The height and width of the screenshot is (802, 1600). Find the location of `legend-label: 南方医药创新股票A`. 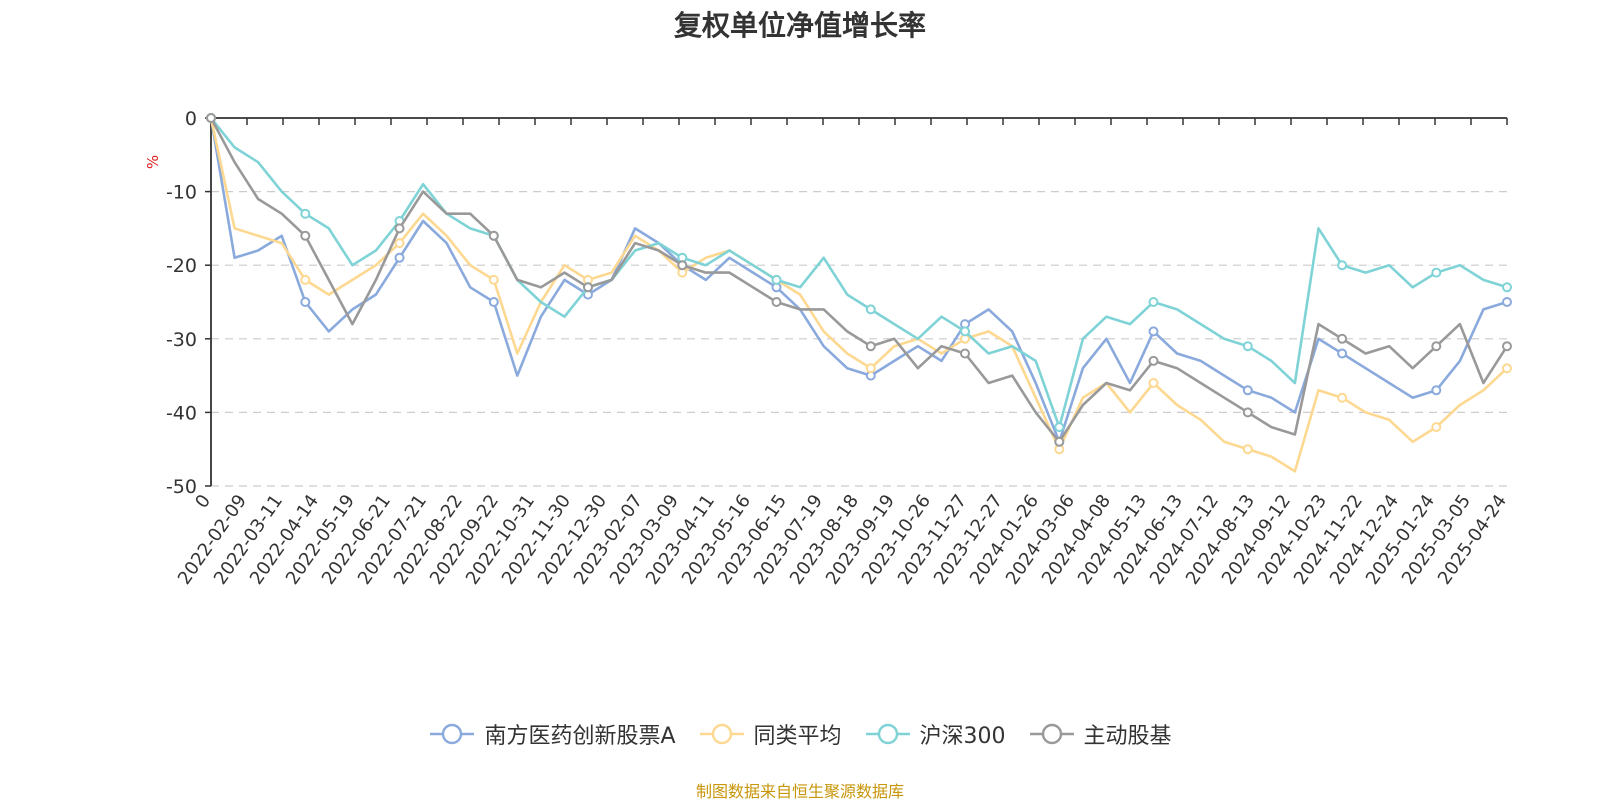

legend-label: 南方医药创新股票A is located at coordinates (580, 736).